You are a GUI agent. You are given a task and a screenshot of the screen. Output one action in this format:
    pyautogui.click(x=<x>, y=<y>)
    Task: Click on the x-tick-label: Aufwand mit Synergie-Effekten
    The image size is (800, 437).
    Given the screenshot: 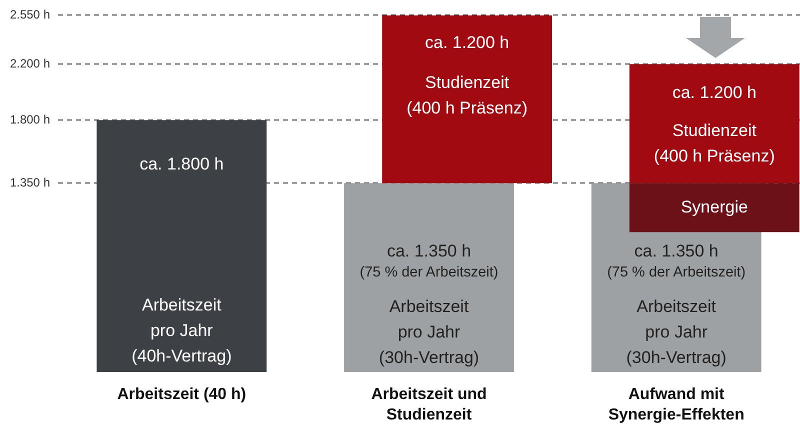 What is the action you would take?
    pyautogui.click(x=676, y=405)
    